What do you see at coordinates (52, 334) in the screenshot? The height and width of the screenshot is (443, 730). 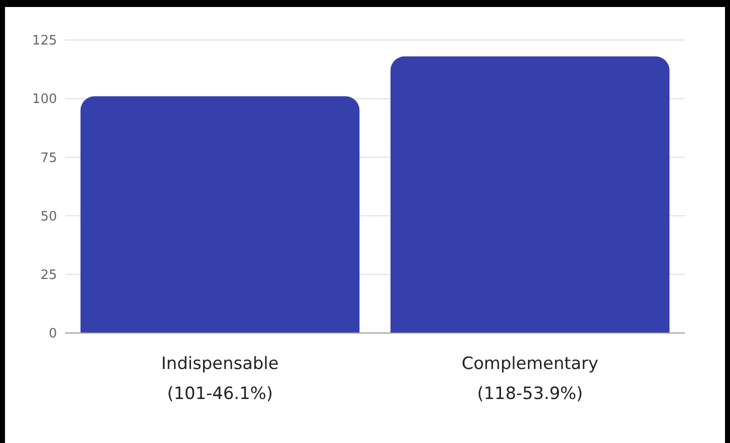 I see `y-tick-label: 0` at bounding box center [52, 334].